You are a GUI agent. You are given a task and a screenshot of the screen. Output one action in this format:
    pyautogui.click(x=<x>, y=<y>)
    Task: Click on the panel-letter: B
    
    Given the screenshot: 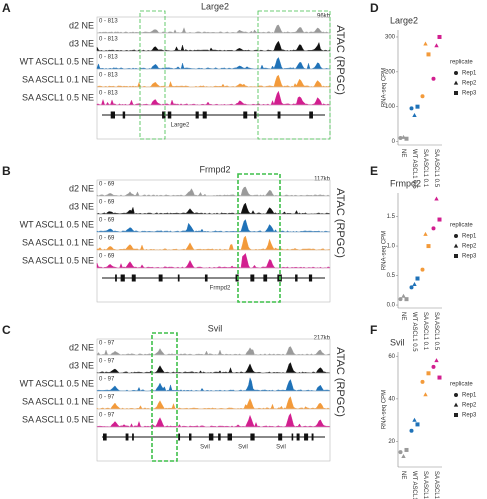 What is the action you would take?
    pyautogui.click(x=6, y=171)
    